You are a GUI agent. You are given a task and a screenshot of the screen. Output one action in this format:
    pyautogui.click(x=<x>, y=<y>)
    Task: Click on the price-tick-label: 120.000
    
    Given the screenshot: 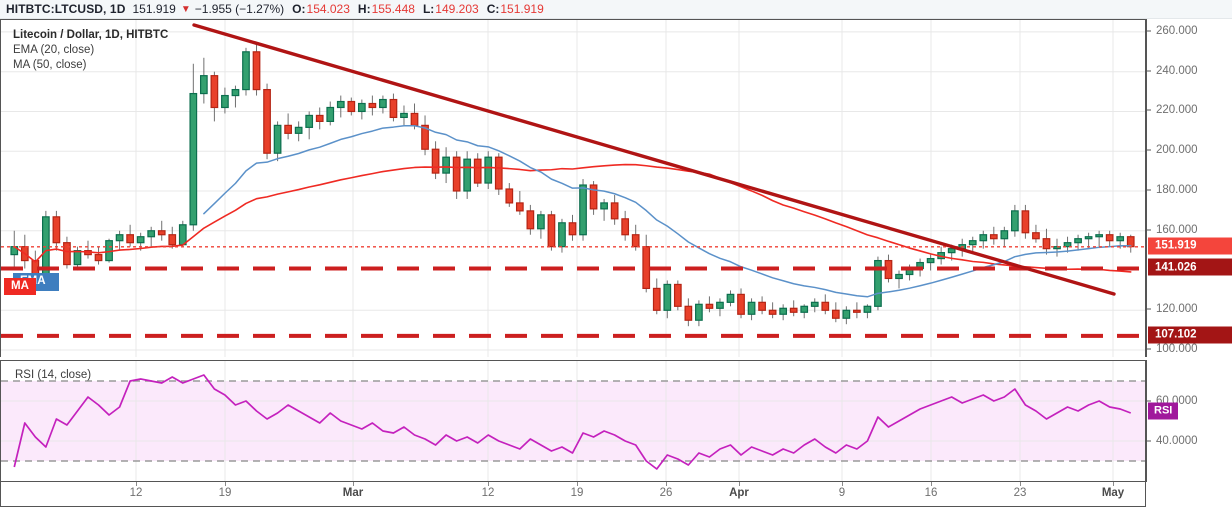 What is the action you would take?
    pyautogui.click(x=1177, y=309)
    